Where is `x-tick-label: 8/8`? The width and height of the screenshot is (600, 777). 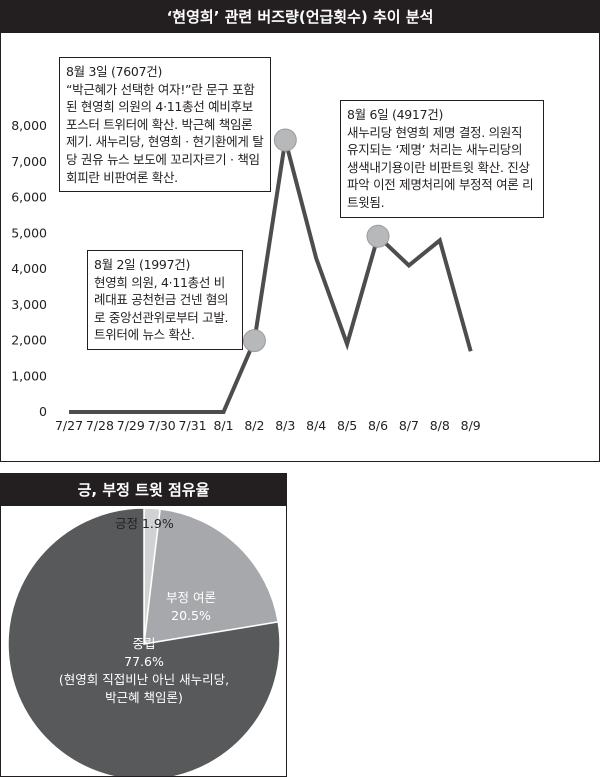
x-tick-label: 8/8 is located at coordinates (440, 425).